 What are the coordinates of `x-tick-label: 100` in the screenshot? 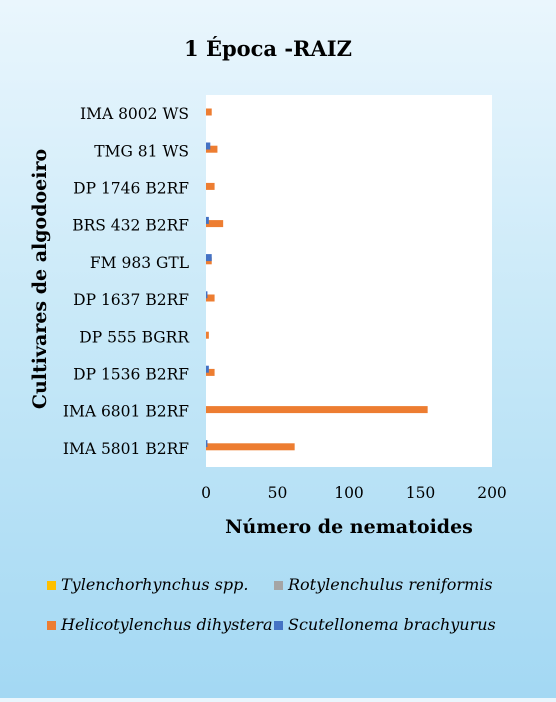 It's located at (349, 493).